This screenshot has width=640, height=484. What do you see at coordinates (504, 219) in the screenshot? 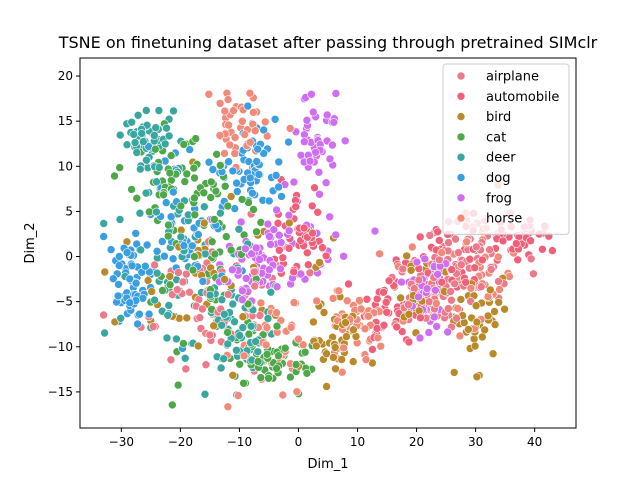
I see `legend-label-horse: horse` at bounding box center [504, 219].